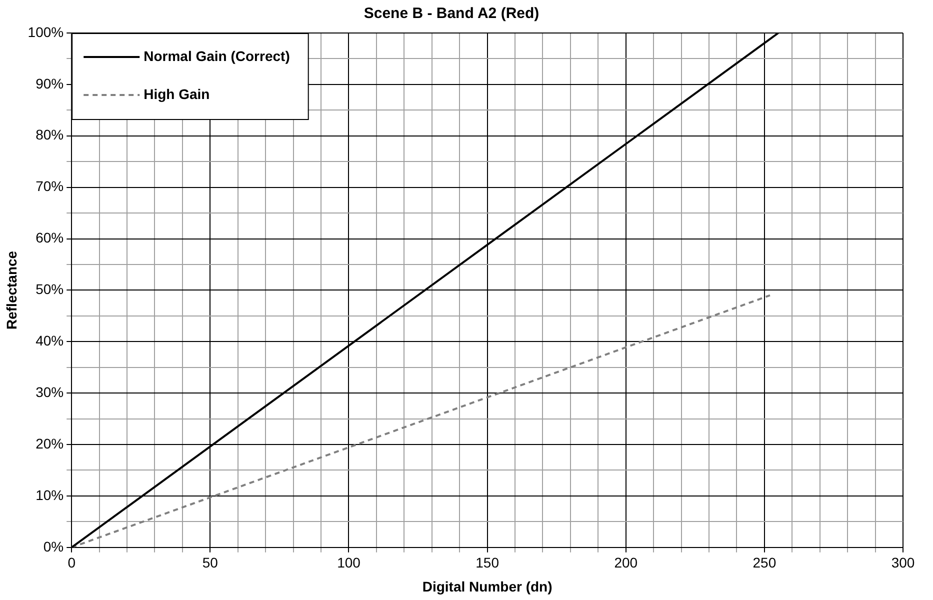  I want to click on y-tick-label: 80%, so click(50, 134).